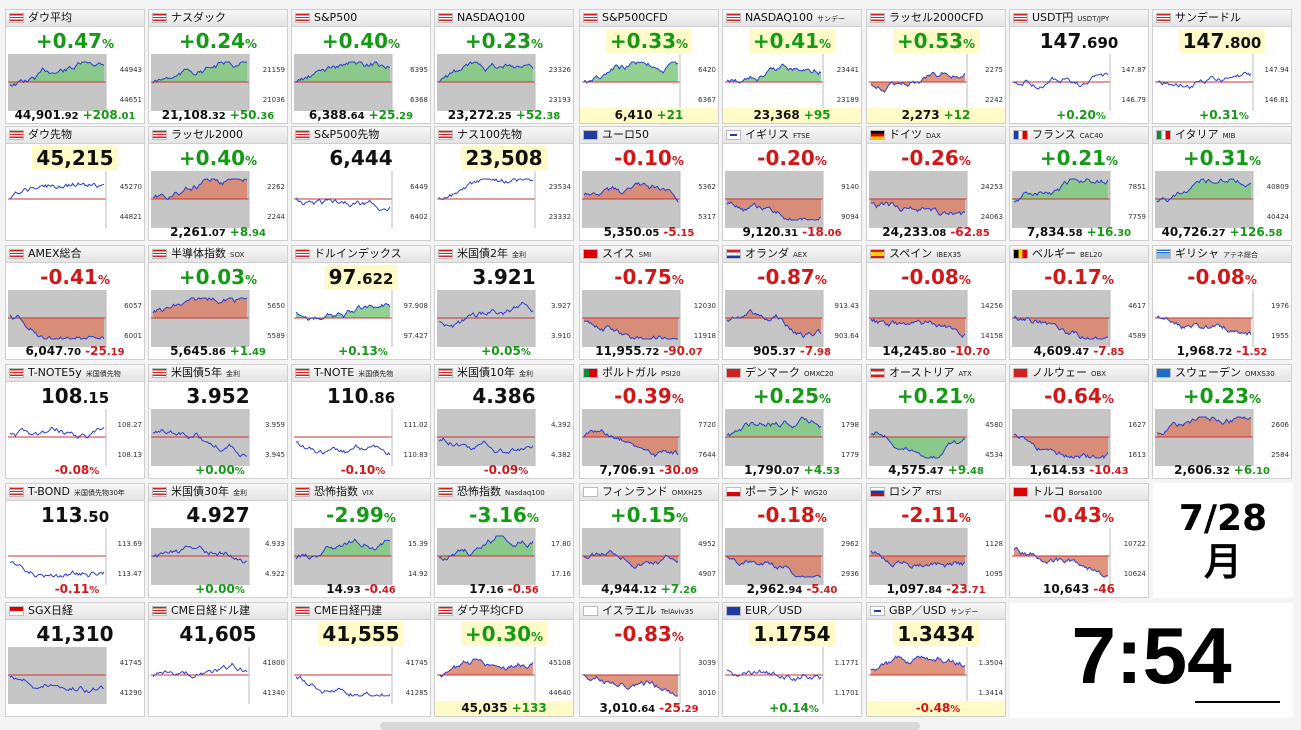 This screenshot has height=730, width=1301. I want to click on market-tile: T-NOTE5y 米国債先物 108.15 108.27 108.13 -0.08%, so click(75, 421).